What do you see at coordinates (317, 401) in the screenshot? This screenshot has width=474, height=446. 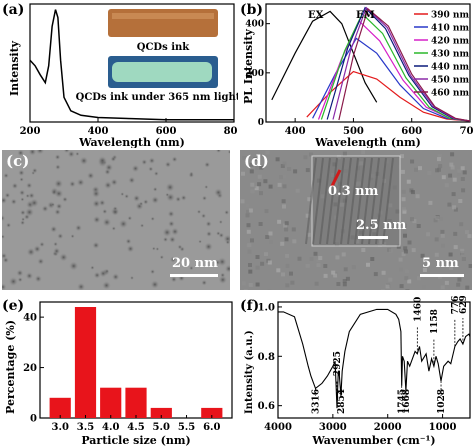 I see `panel-f-peak-label: 3316` at bounding box center [317, 401].